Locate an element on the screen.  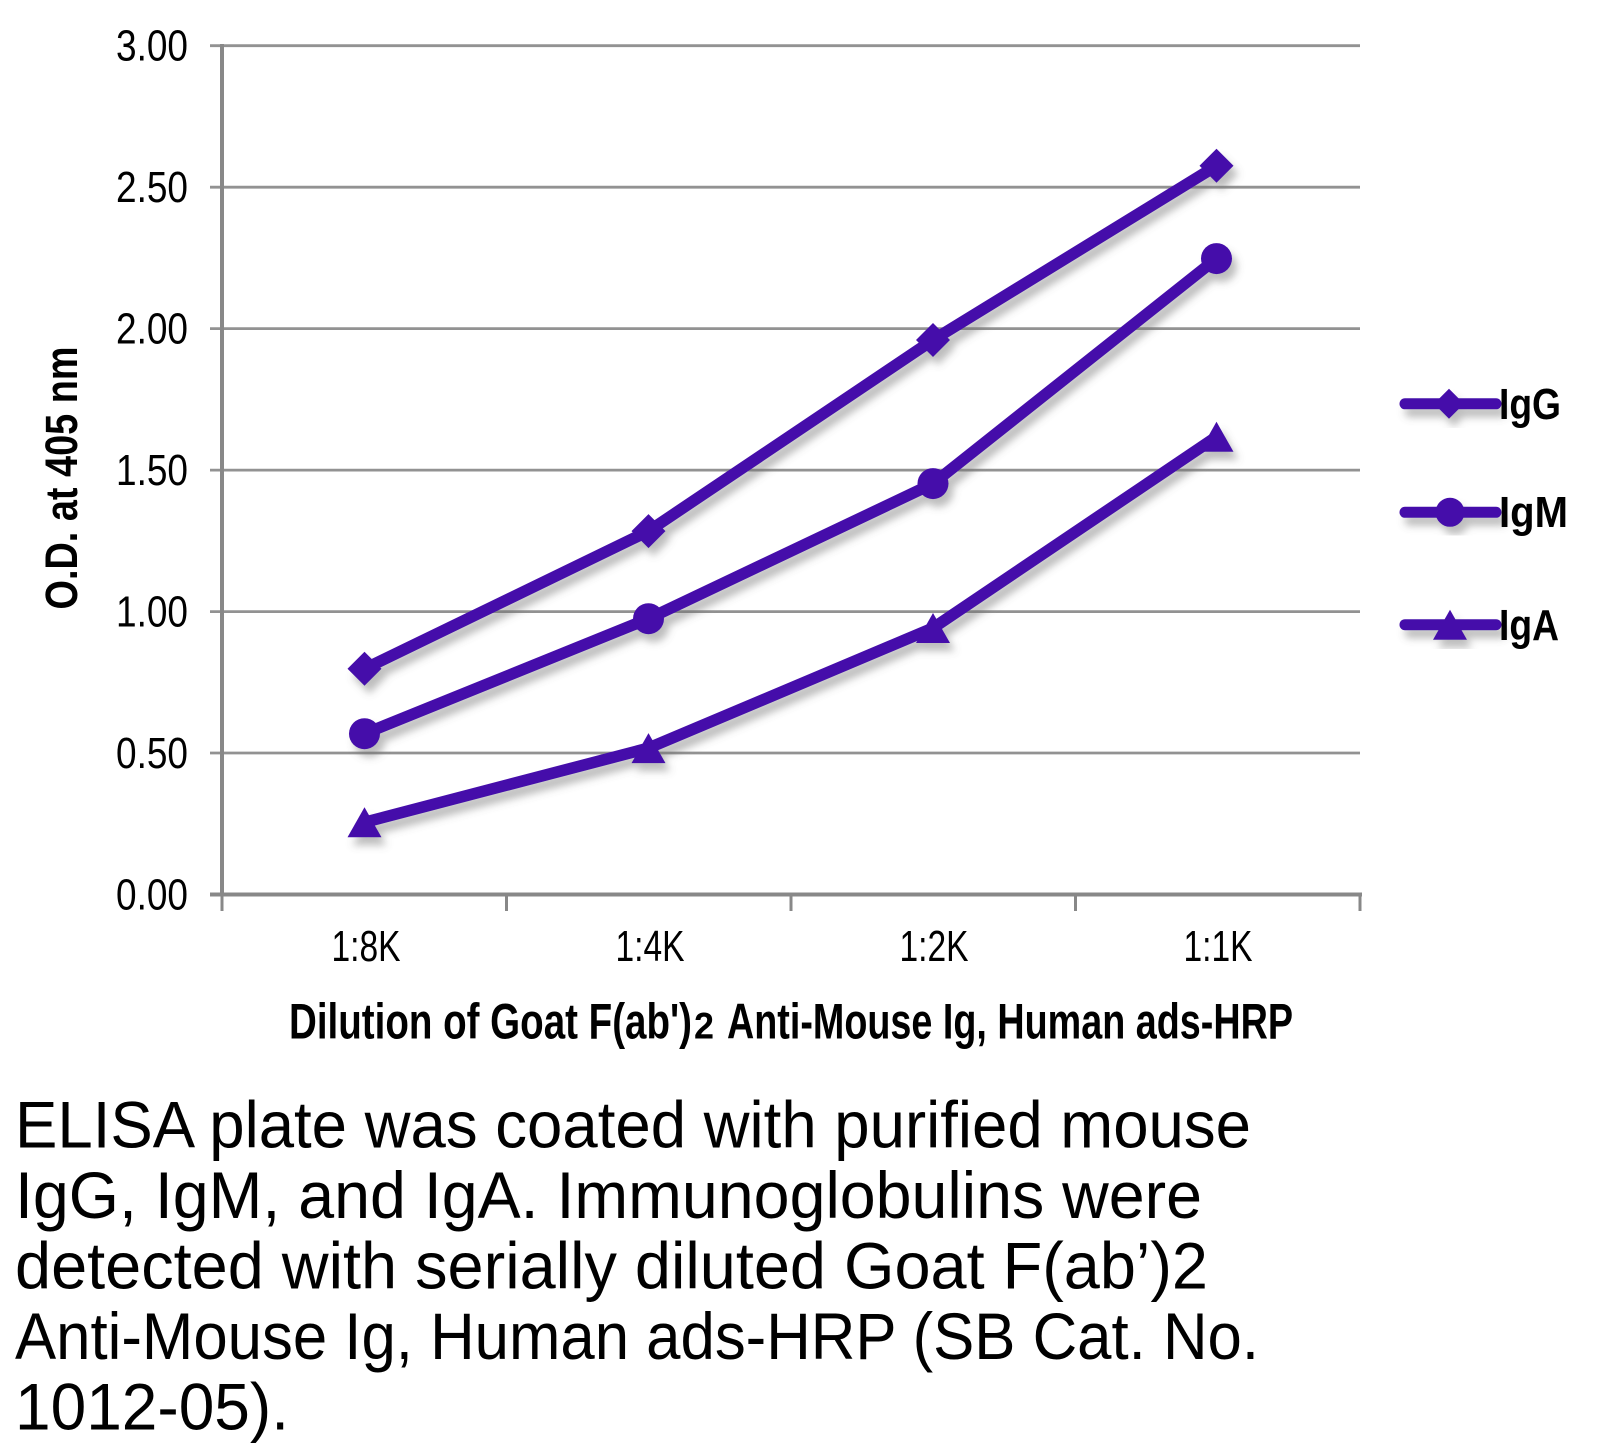
svg-text: 0.00 is located at coordinates (152, 895).